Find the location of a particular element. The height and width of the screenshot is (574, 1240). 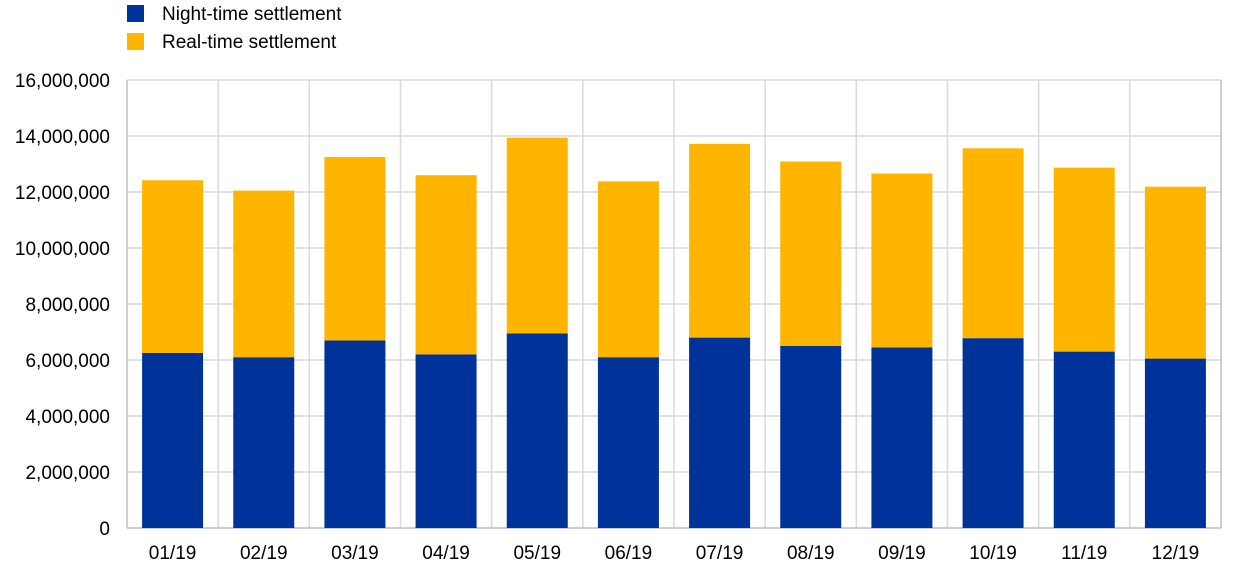

x-tick-label: 05/19 is located at coordinates (537, 553).